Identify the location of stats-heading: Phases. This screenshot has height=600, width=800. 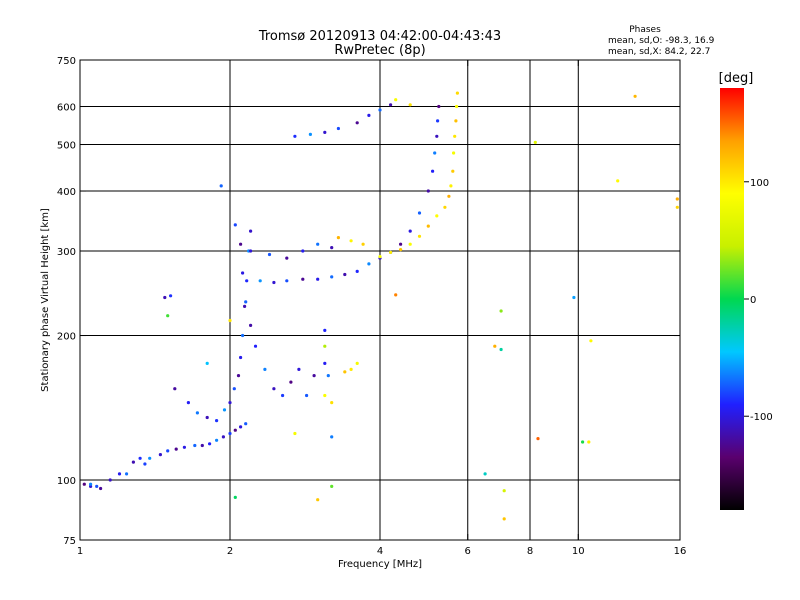
(645, 30).